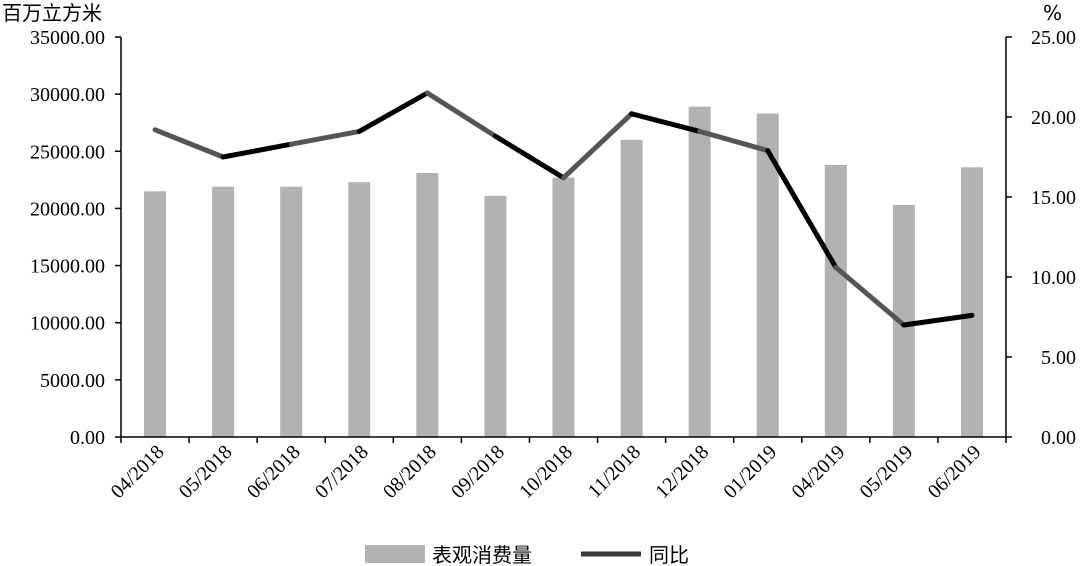  I want to click on bar-05/2019, so click(903, 321).